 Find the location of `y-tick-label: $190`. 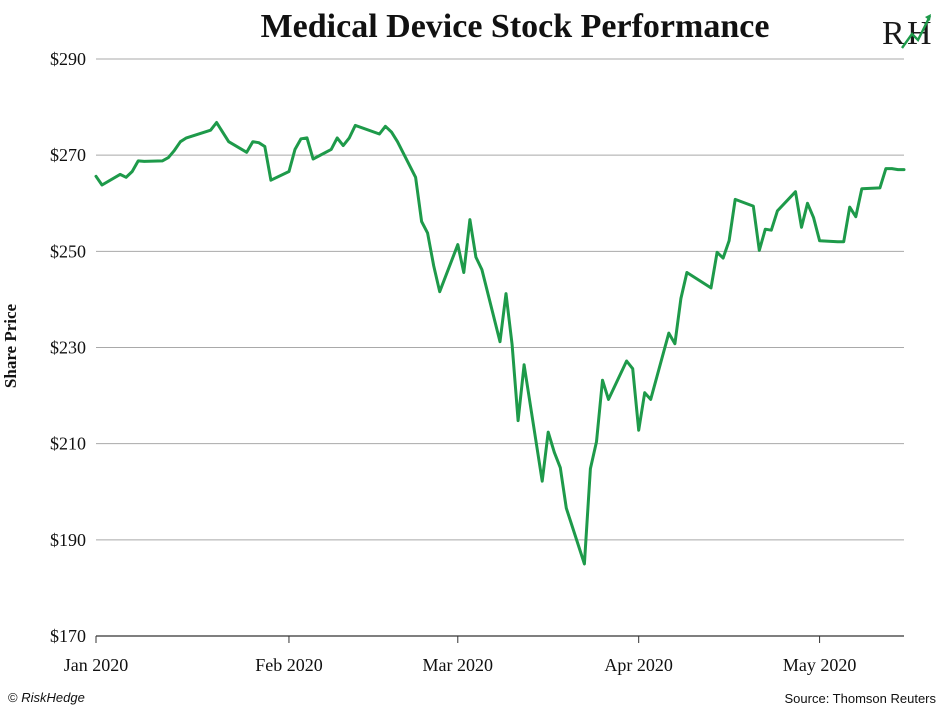

y-tick-label: $190 is located at coordinates (68, 540).